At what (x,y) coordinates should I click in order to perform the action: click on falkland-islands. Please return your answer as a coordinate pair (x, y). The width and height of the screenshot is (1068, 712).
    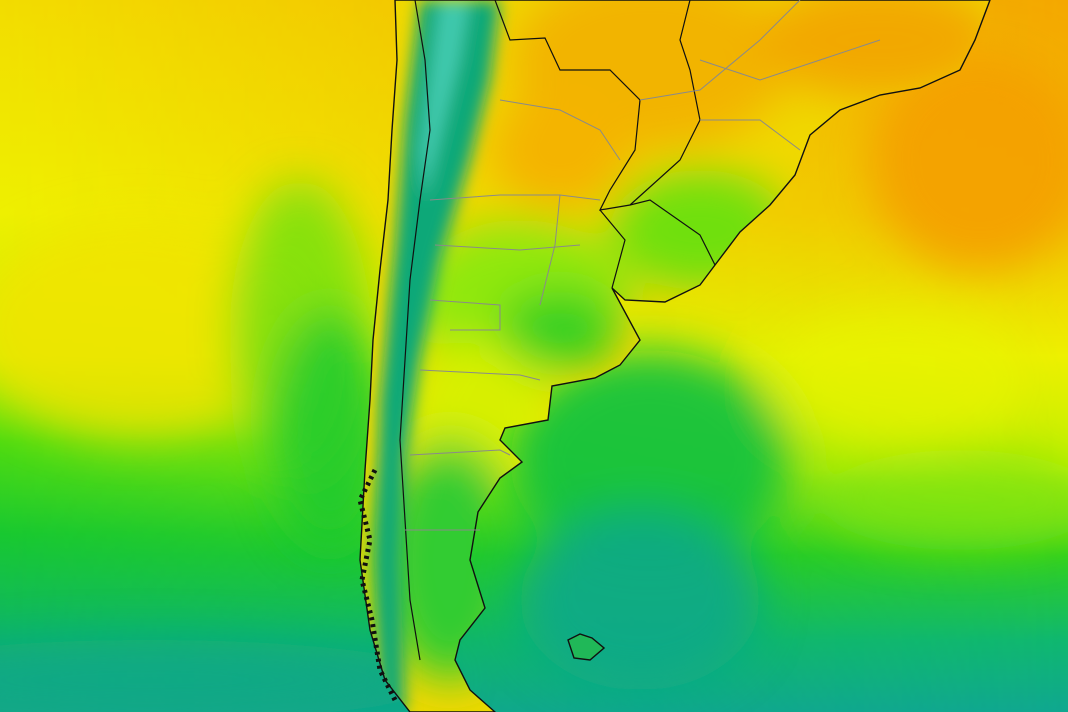
    Looking at the image, I should click on (586, 647).